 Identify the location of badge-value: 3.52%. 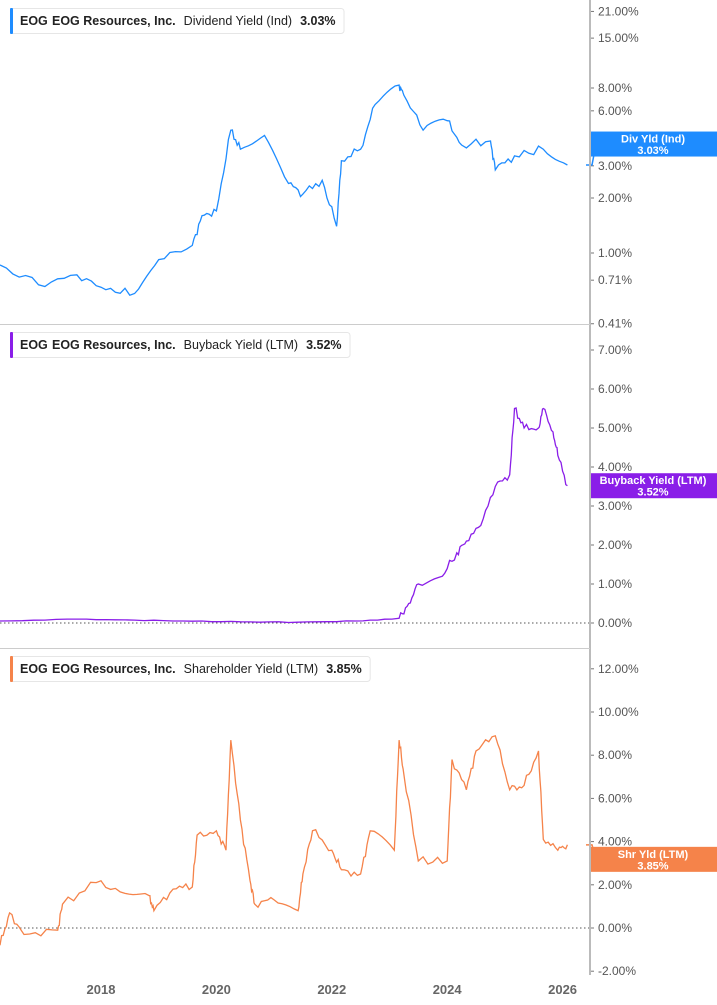
(652, 493).